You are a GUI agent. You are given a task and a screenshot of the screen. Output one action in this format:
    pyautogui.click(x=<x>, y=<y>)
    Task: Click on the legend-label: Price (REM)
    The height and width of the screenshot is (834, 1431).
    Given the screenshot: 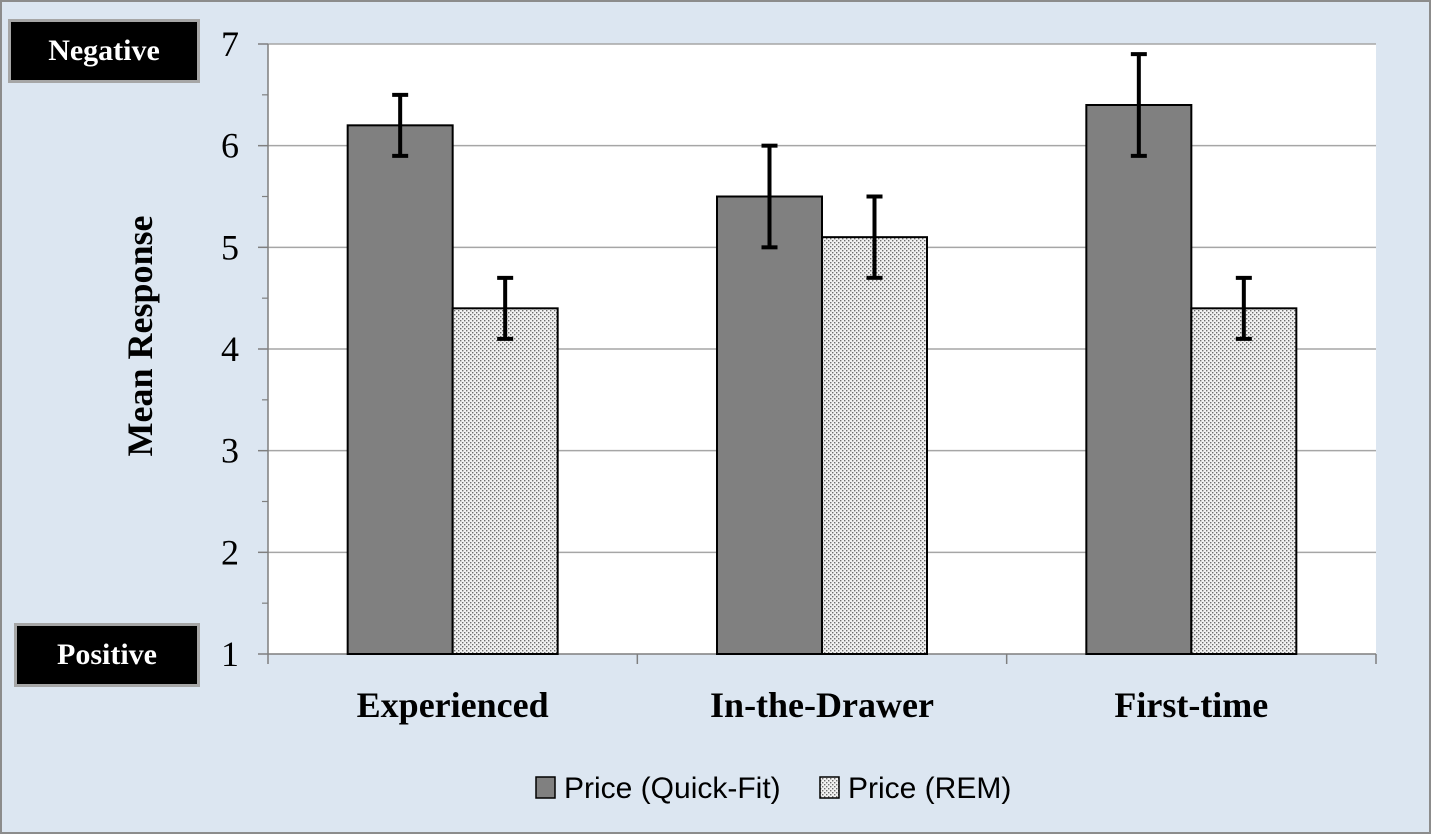 What is the action you would take?
    pyautogui.click(x=929, y=788)
    